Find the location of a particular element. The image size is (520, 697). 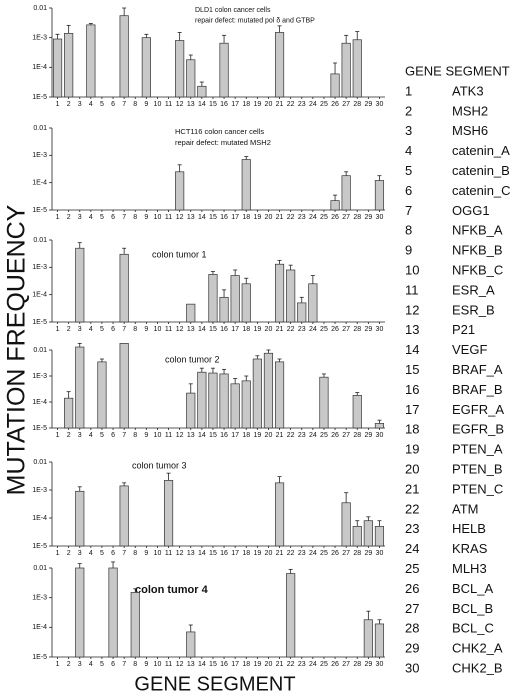

legend-number: 15 is located at coordinates (412, 369).